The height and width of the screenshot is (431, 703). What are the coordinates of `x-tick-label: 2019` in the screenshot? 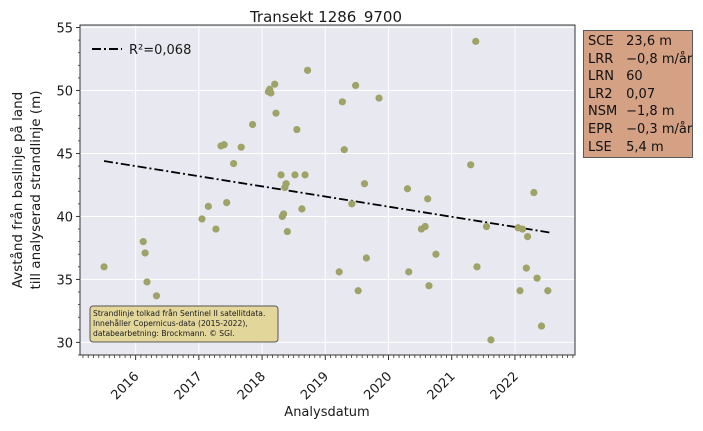 It's located at (315, 386).